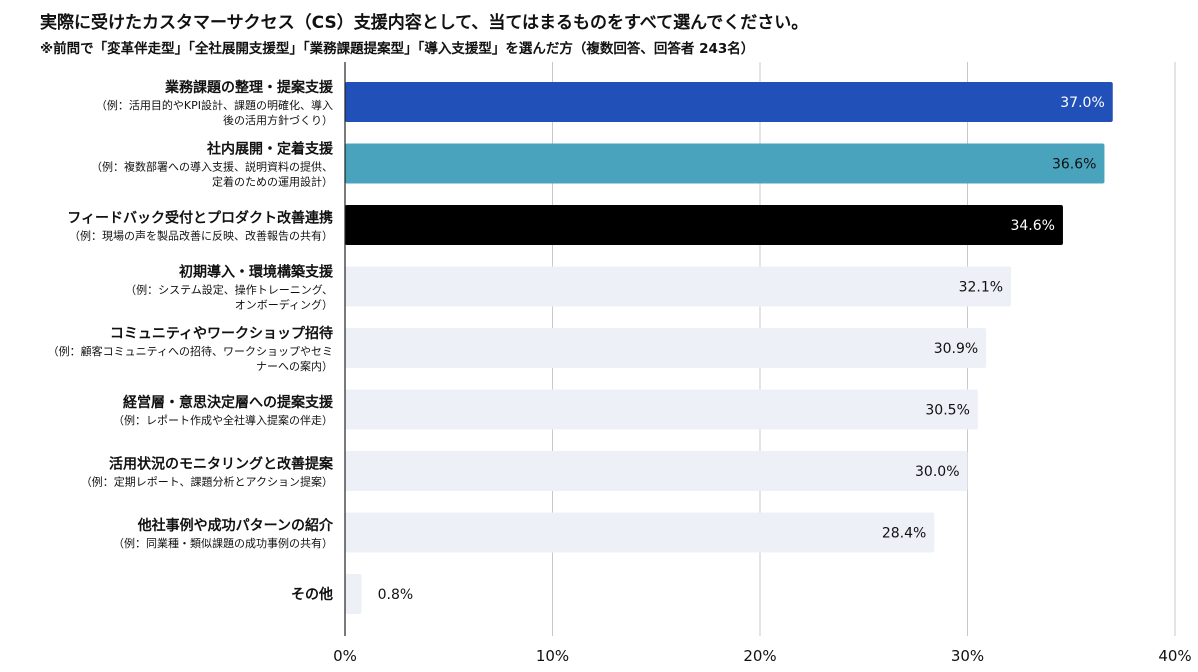 The width and height of the screenshot is (1198, 672). Describe the element at coordinates (221, 464) in the screenshot. I see `category-label: 活用状況のモニタリングと改善提案` at that location.